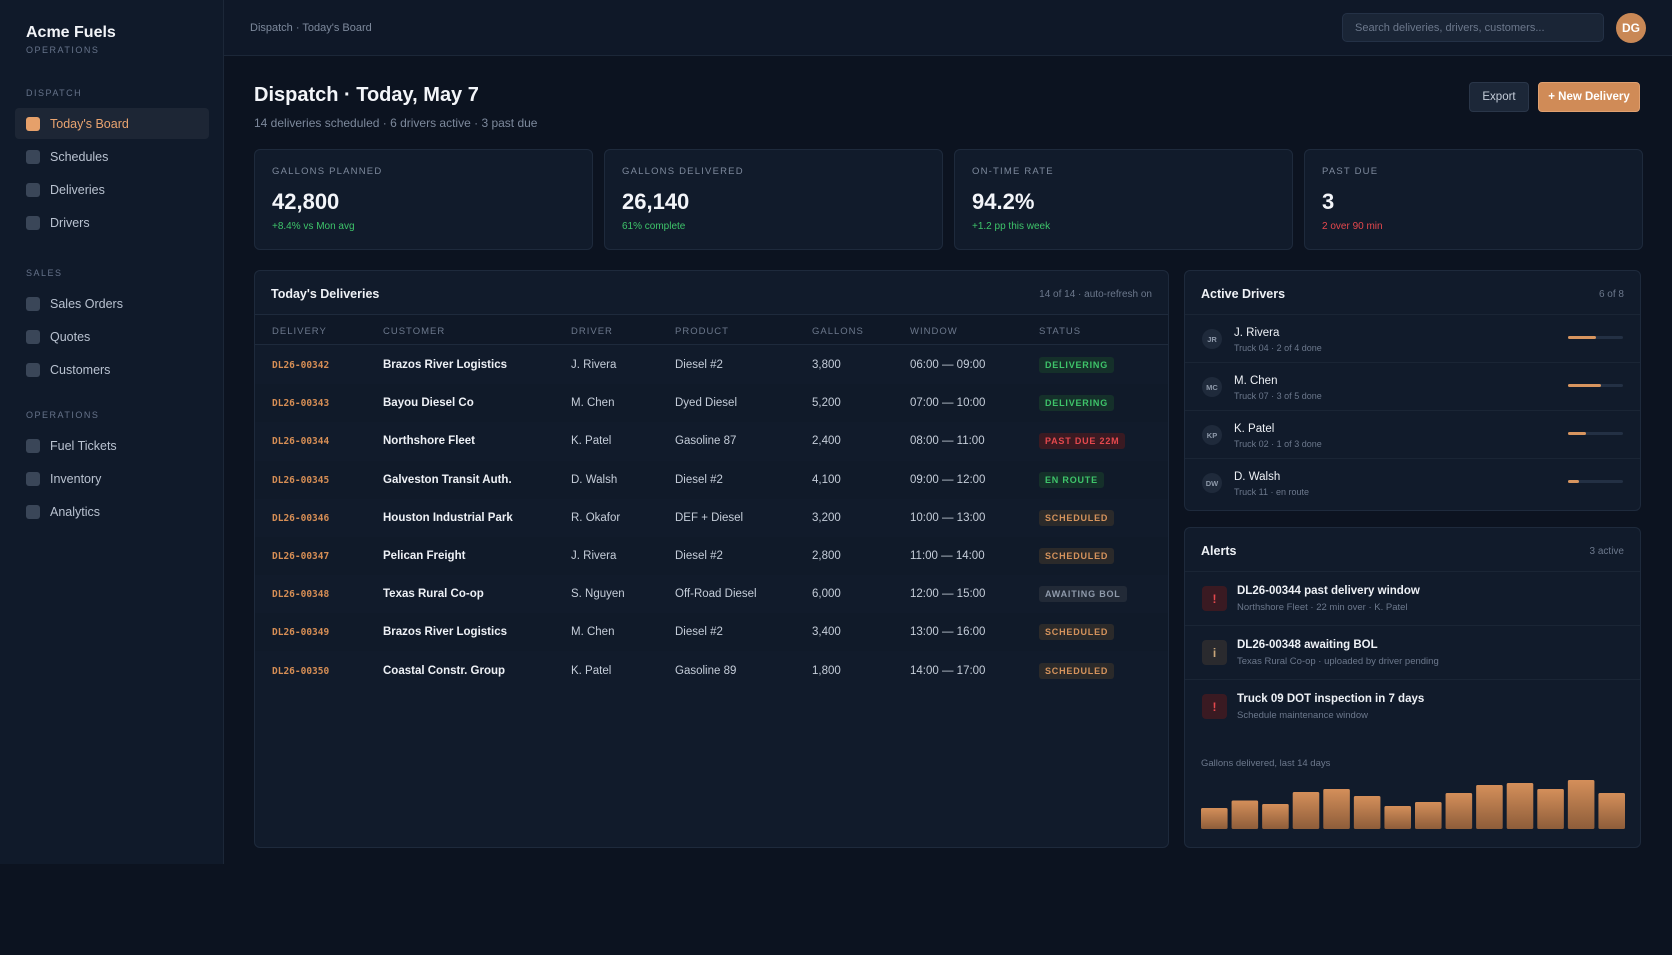  Describe the element at coordinates (1214, 598) in the screenshot. I see `warning-icon: !` at that location.